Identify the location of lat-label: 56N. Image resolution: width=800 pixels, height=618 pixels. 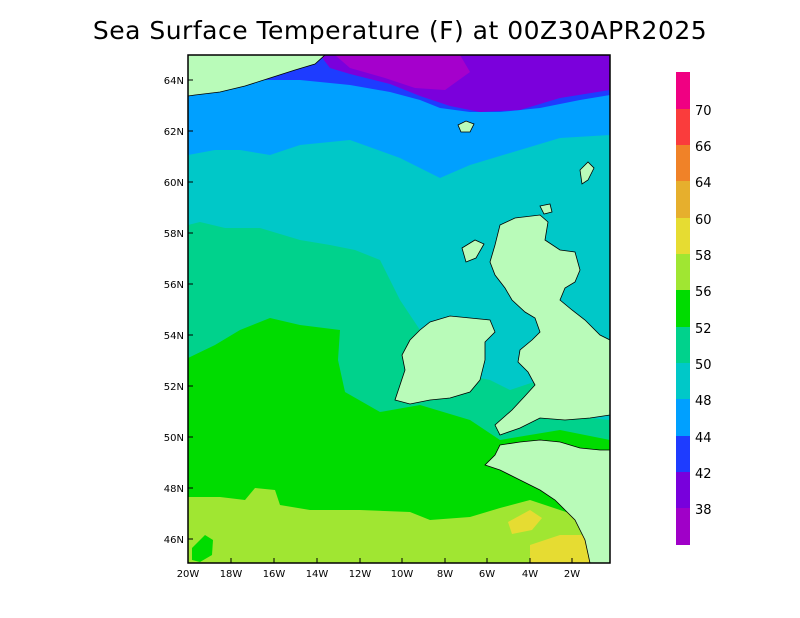
(174, 285).